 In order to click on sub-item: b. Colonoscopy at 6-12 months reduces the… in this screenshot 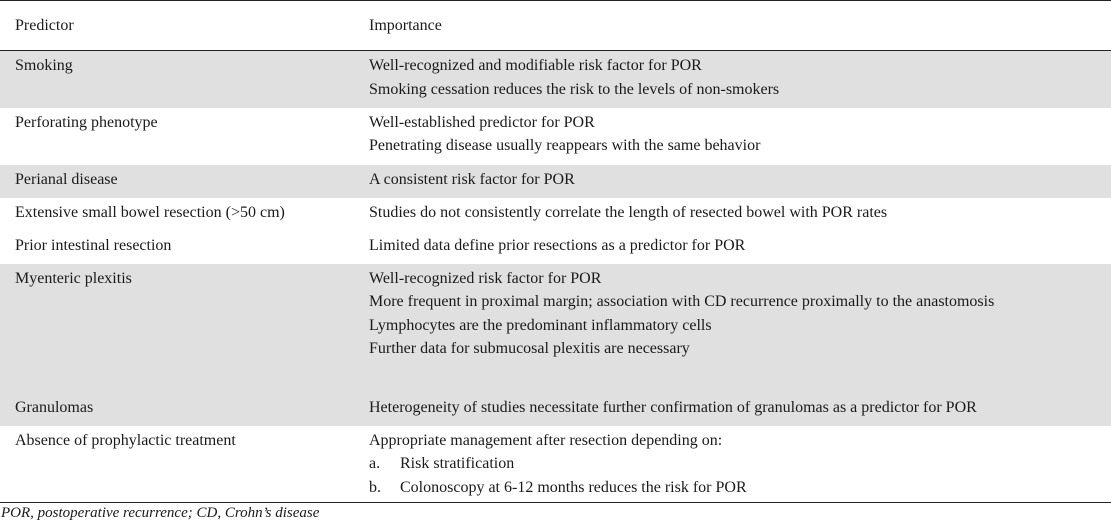, I will do `click(740, 488)`.